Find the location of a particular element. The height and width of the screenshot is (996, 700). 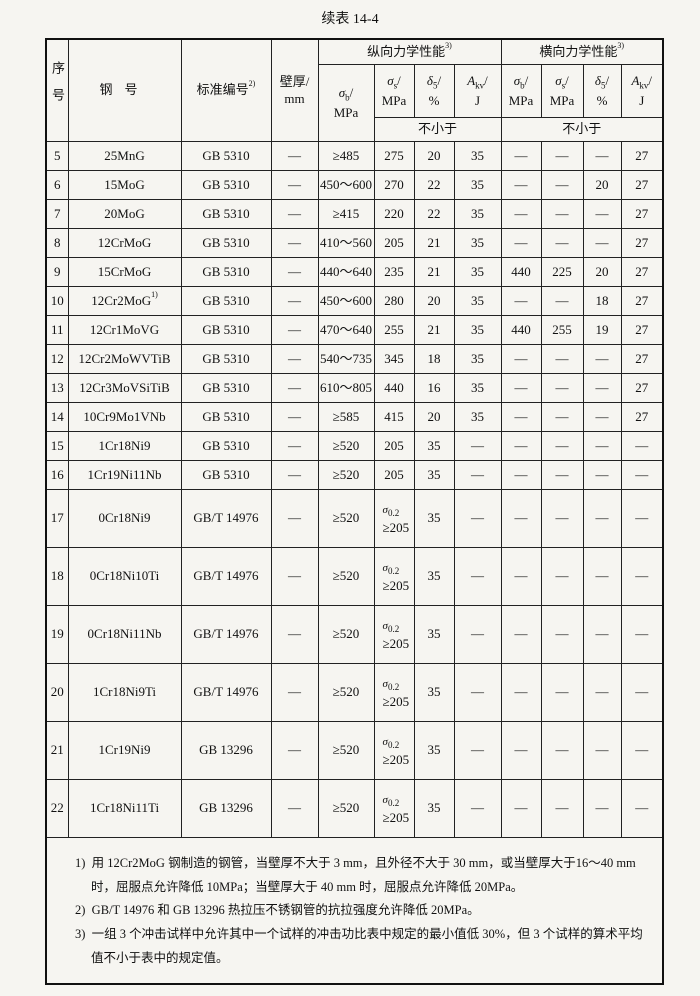

header-cell: σs/ MPa is located at coordinates (394, 90).